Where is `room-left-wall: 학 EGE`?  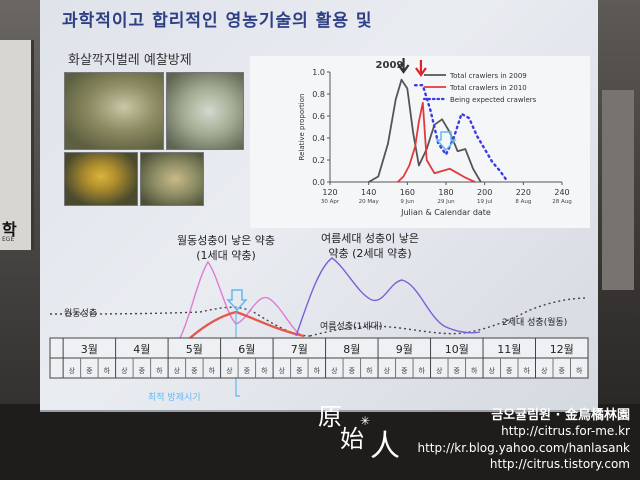
room-left-wall: 학 EGE is located at coordinates (20, 240).